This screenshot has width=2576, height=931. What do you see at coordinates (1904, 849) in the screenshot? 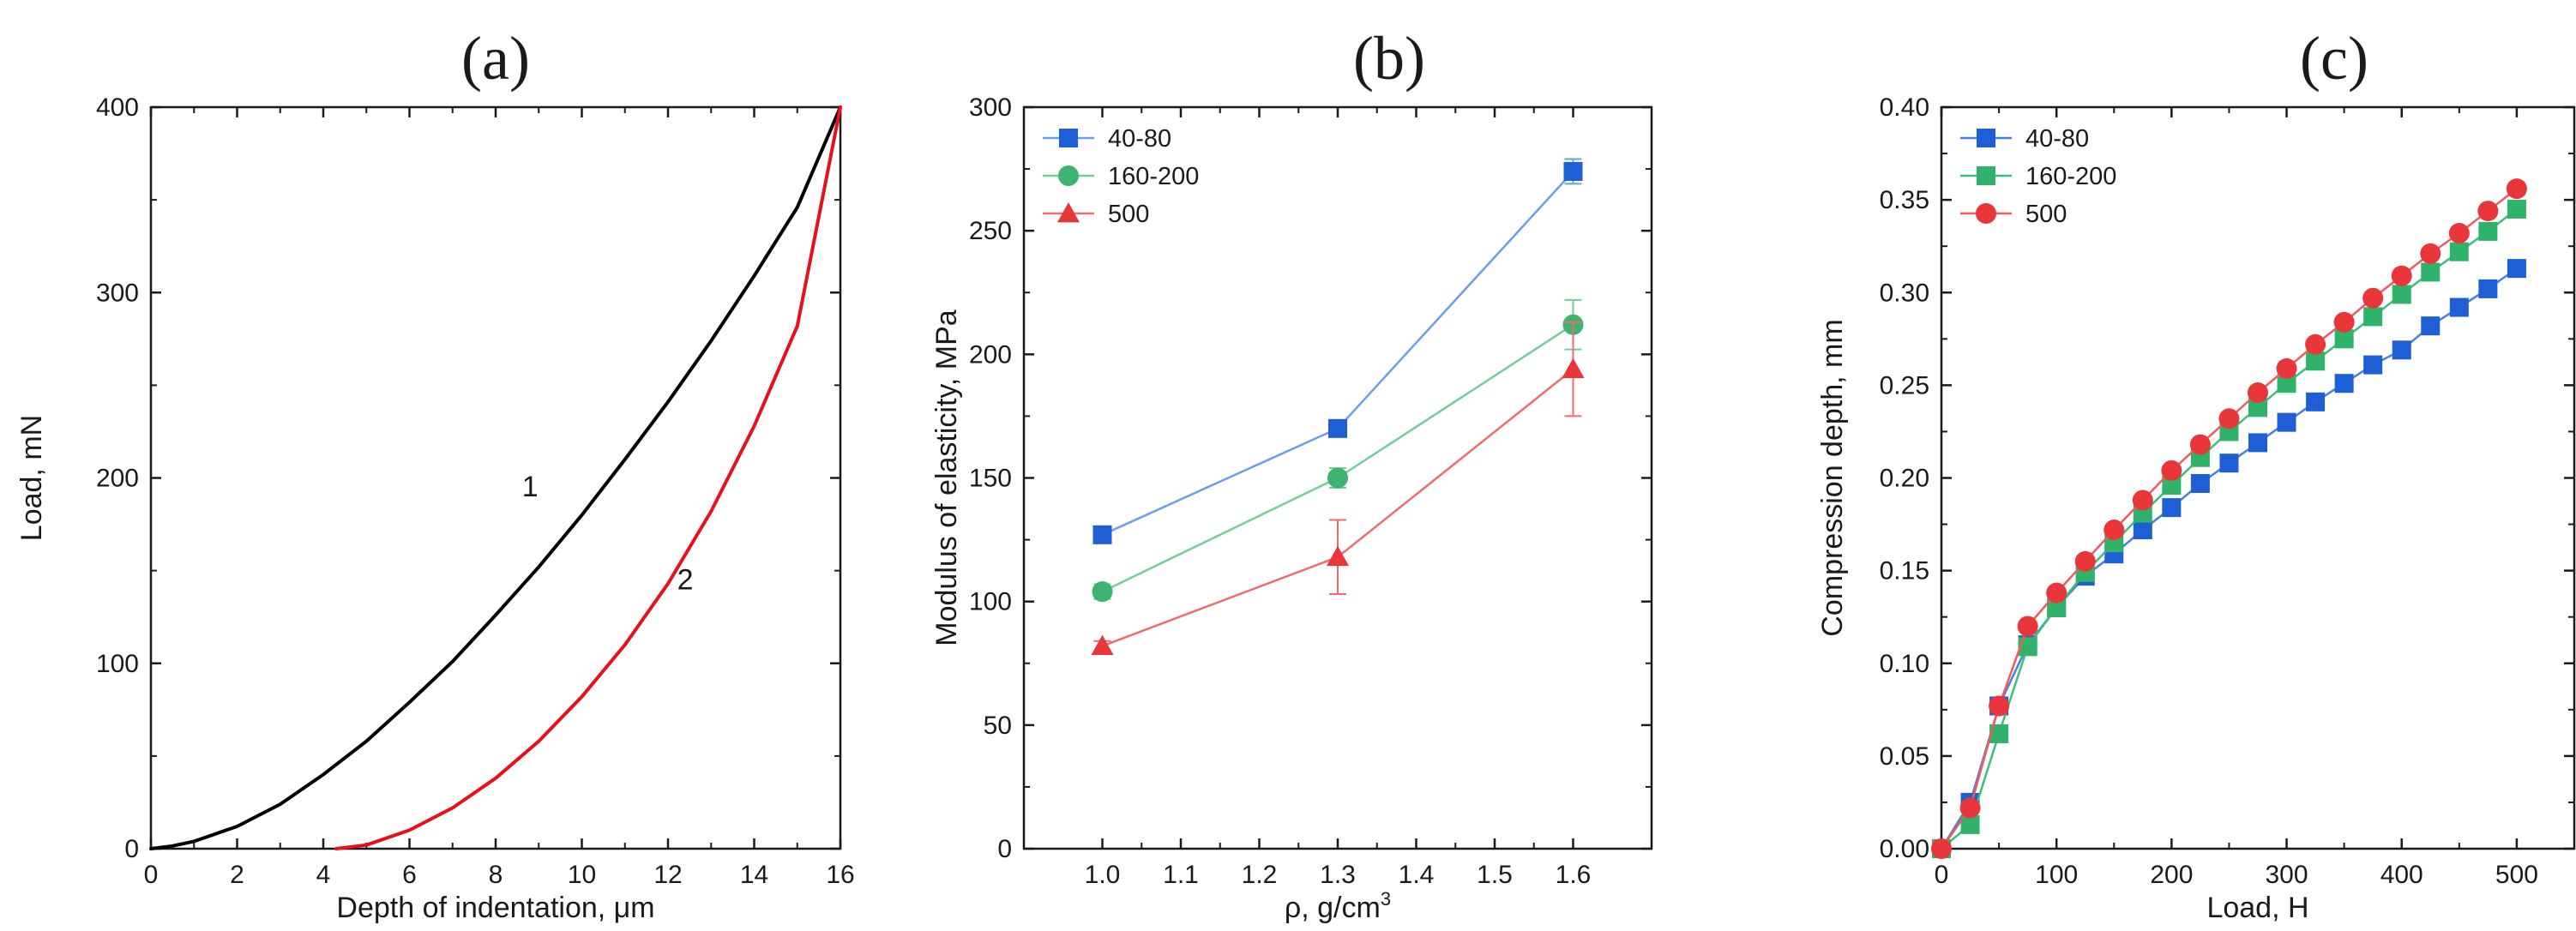
I see `y-tick-label: 0.00` at bounding box center [1904, 849].